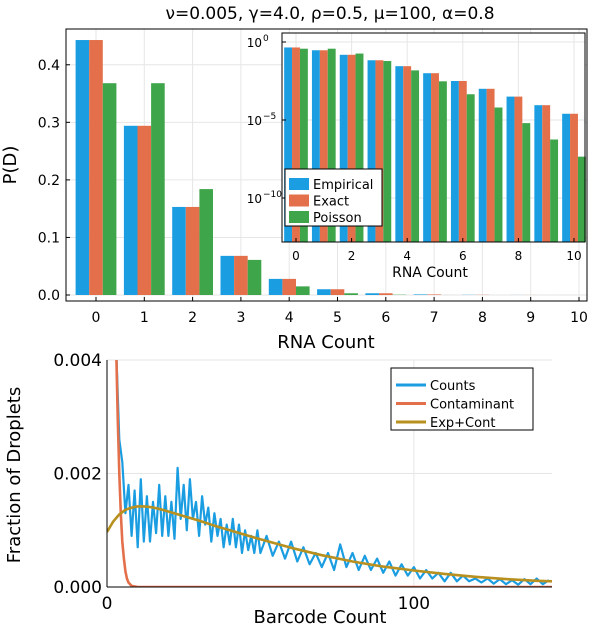 Image resolution: width=593 pixels, height=630 pixels. Describe the element at coordinates (407, 256) in the screenshot. I see `inset-x-tick-label: 4` at that location.